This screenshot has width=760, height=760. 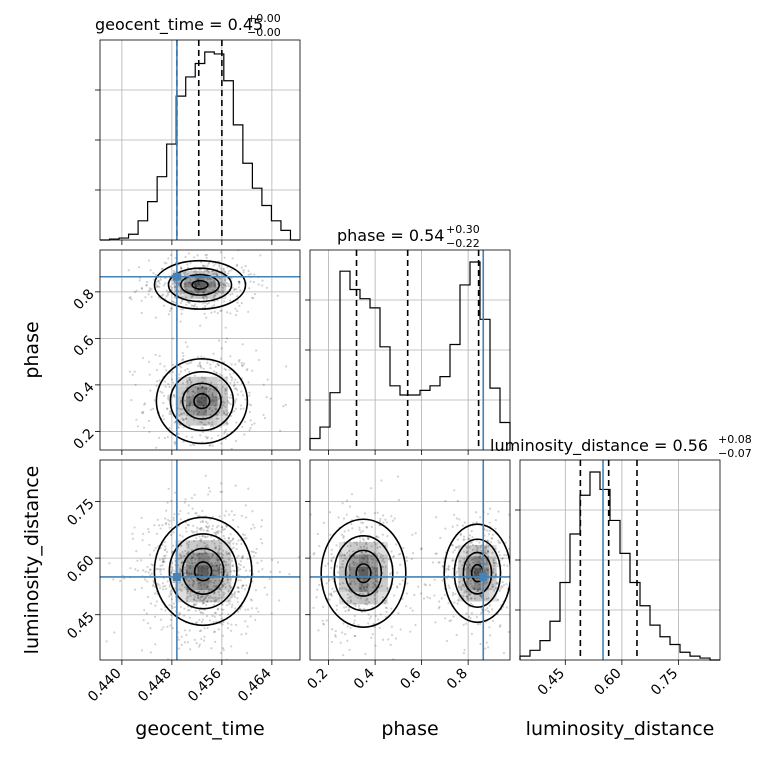 I want to click on y-tick-label: 0.2, so click(x=84, y=439).